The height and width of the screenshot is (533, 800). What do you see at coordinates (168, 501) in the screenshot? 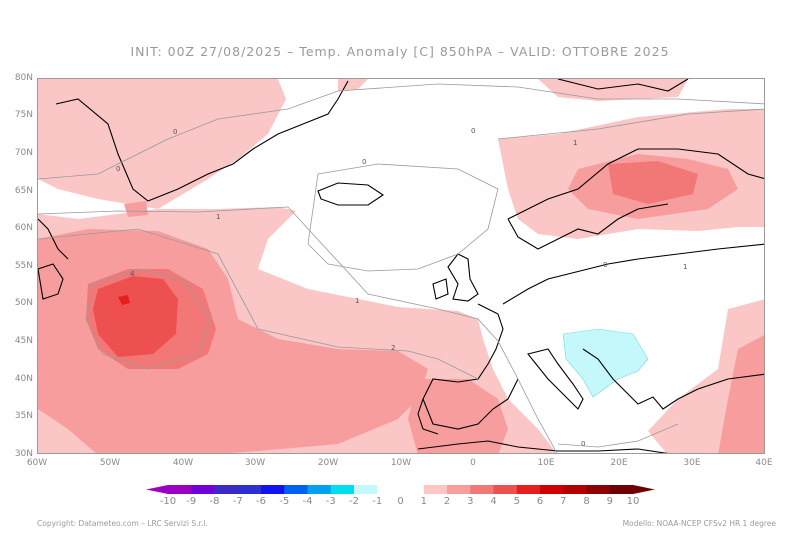
I see `colorbar-tick-label: -10` at bounding box center [168, 501].